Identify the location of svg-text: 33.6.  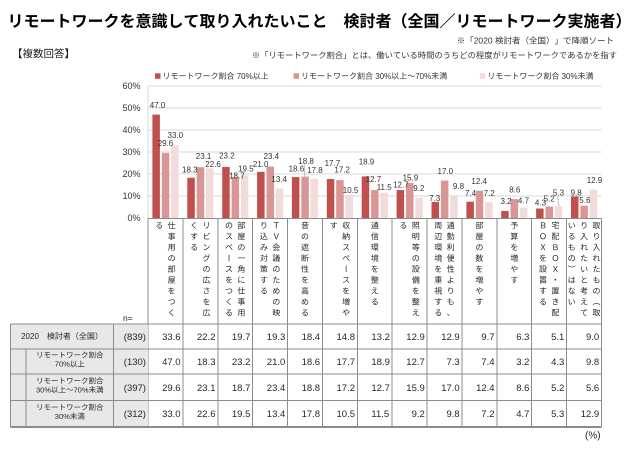
(171, 337).